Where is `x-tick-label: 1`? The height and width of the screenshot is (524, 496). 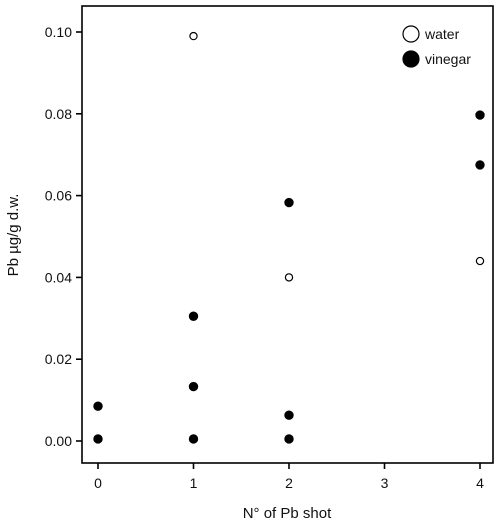
x-tick-label: 1 is located at coordinates (194, 483).